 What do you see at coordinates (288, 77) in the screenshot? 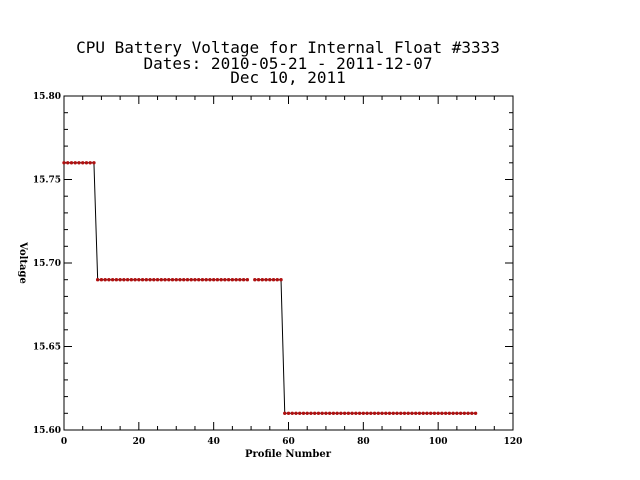
I see `chart-subtitle-date: Dec 10, 2011` at bounding box center [288, 77].